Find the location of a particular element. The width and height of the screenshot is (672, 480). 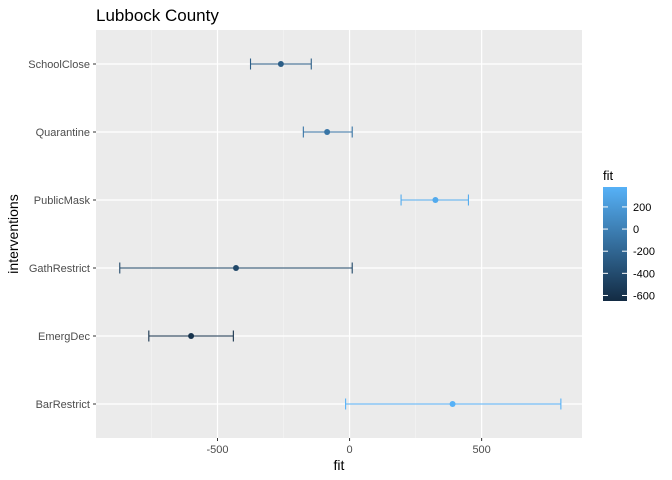

y-tick-label: EmergDec is located at coordinates (64, 337).